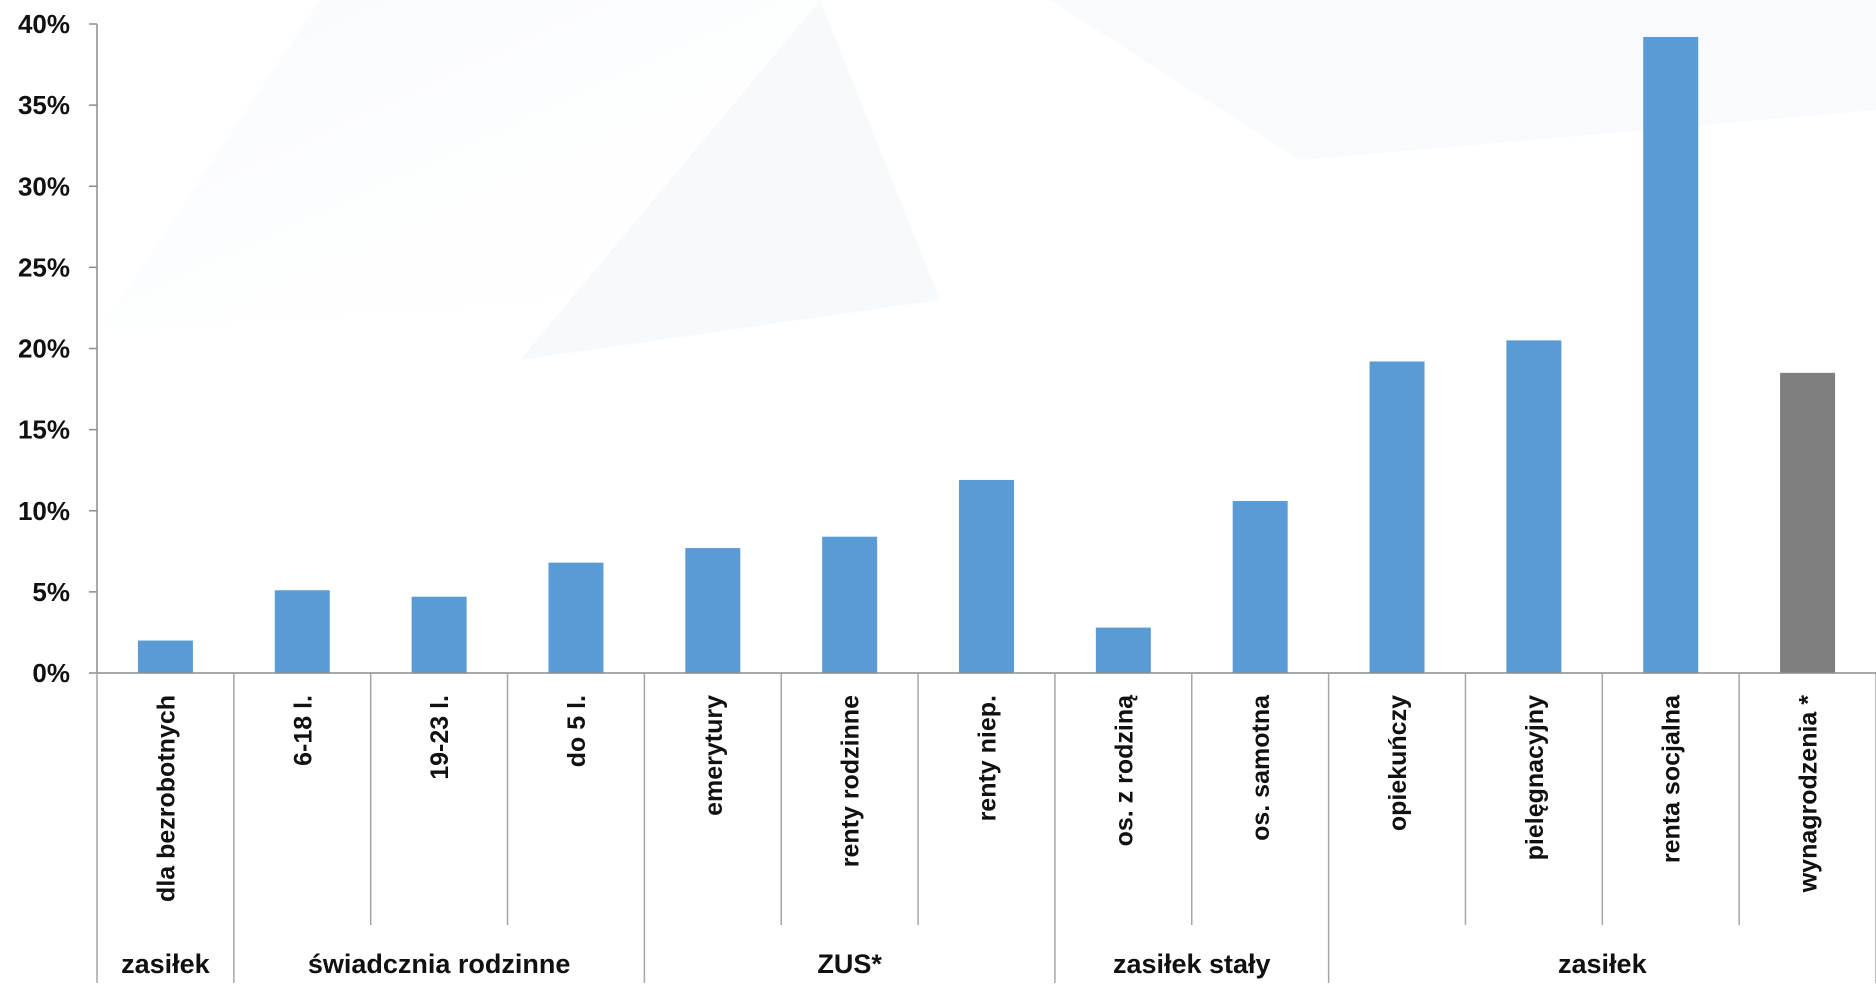 The width and height of the screenshot is (1876, 988). What do you see at coordinates (851, 781) in the screenshot?
I see `x-tick-label: renty rodzinne` at bounding box center [851, 781].